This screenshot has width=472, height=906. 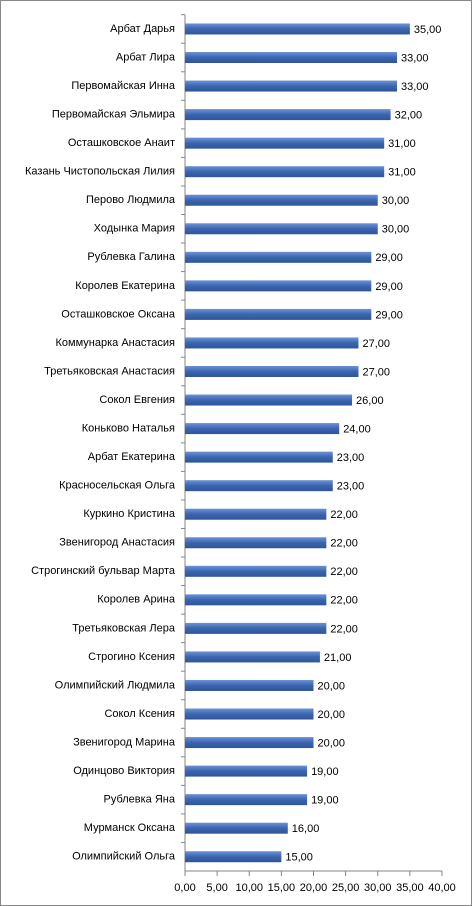 I want to click on y-tick-label: Рублевка Галина, so click(x=131, y=257).